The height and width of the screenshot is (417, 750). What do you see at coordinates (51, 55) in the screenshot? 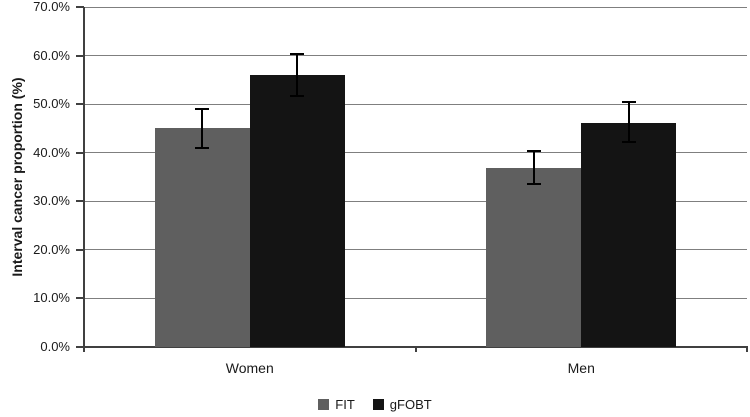
I see `y-axis-tick-label: 60.0%` at bounding box center [51, 55].